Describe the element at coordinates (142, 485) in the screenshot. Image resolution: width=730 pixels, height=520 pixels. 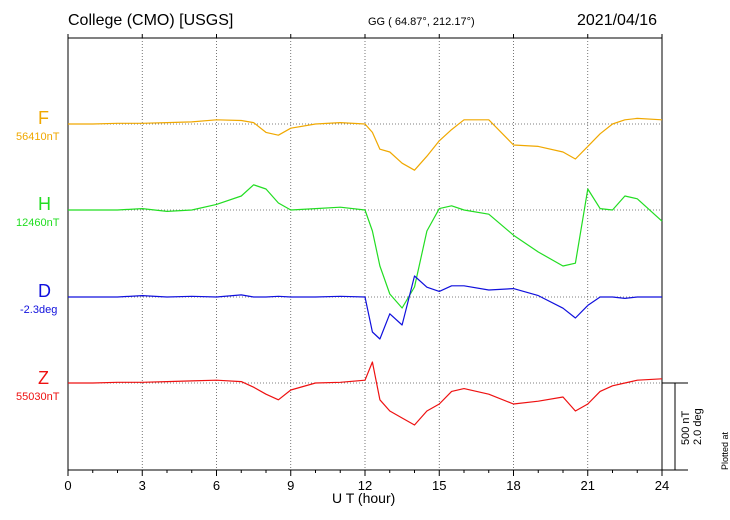
I see `x-tick-label: 3` at that location.